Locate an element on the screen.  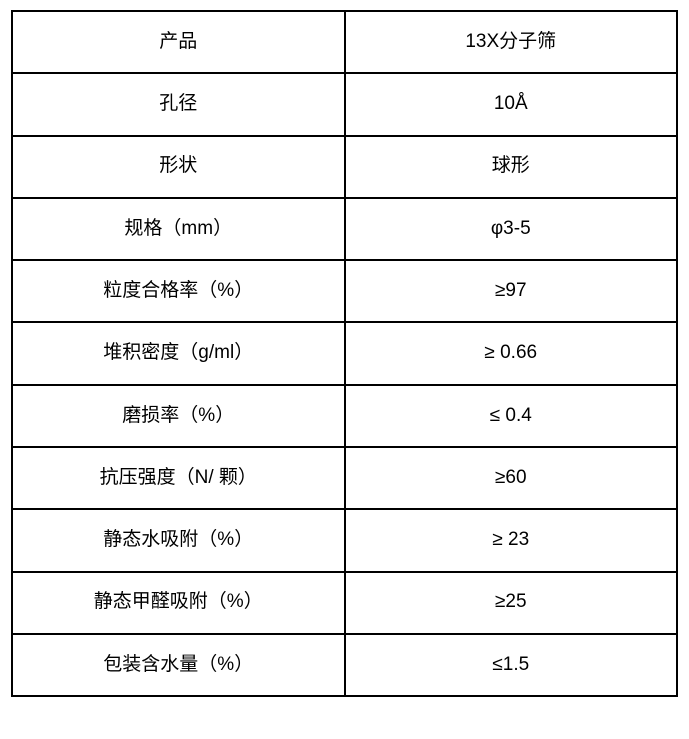
table-row-shape: 形状 球形 is located at coordinates (344, 166).